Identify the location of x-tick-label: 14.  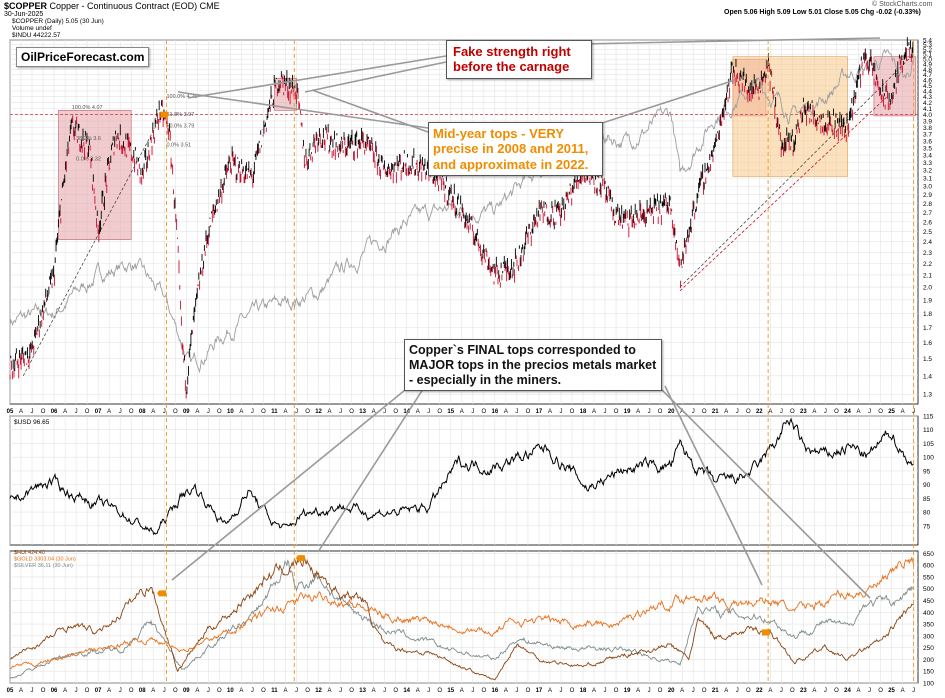
(406, 412).